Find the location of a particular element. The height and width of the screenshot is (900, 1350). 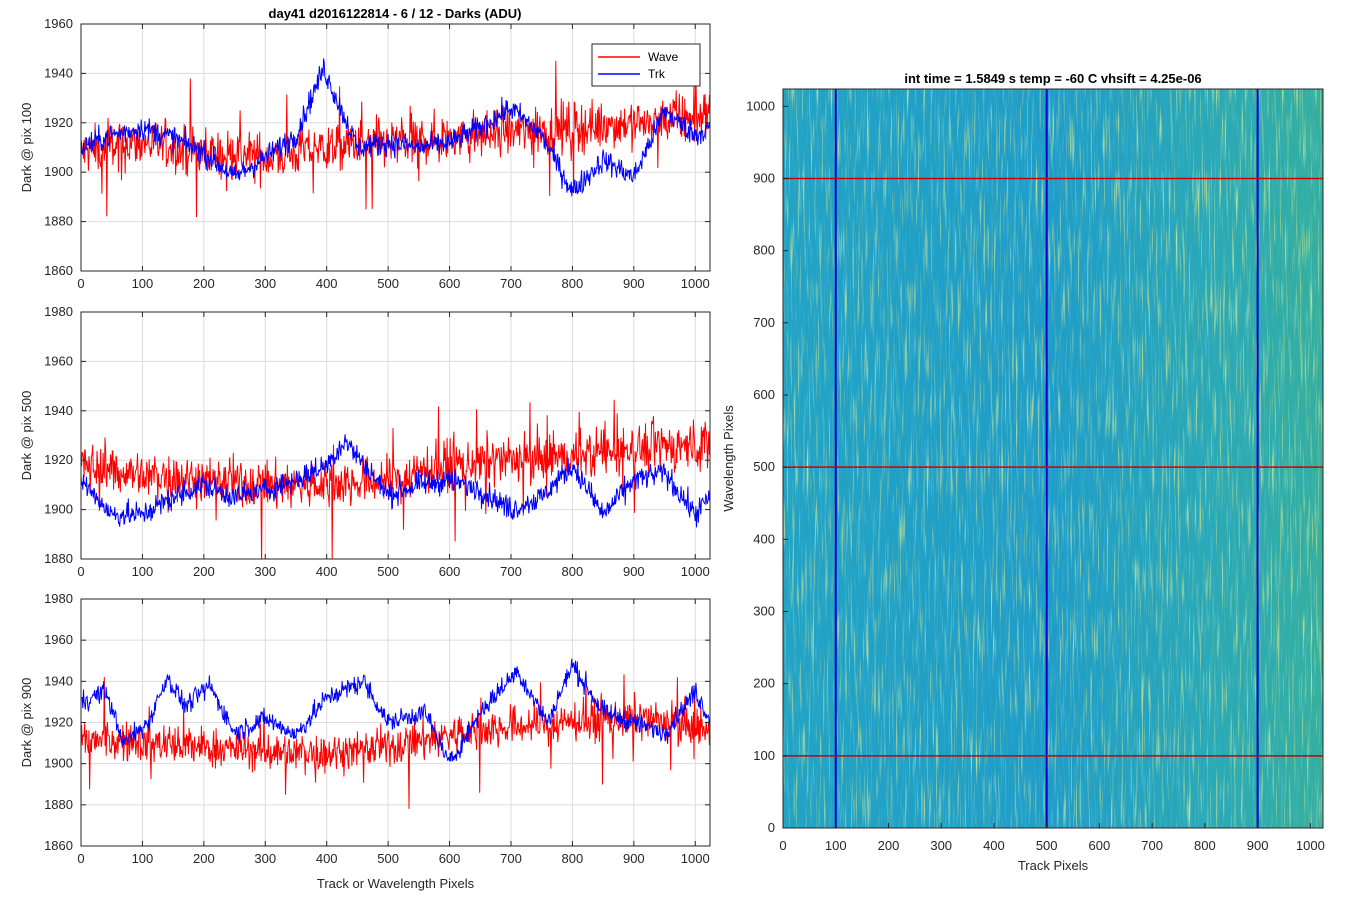

y-tick-label: 1000 is located at coordinates (760, 105).